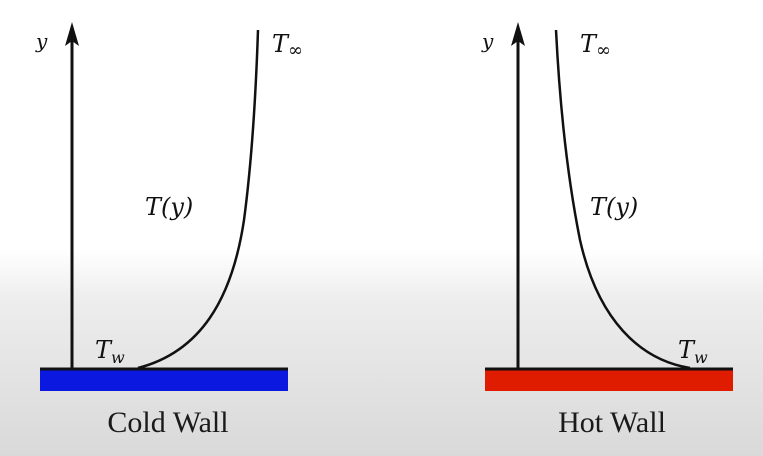 This screenshot has width=763, height=456. What do you see at coordinates (198, 199) in the screenshot?
I see `cold-temperature-profile-curve` at bounding box center [198, 199].